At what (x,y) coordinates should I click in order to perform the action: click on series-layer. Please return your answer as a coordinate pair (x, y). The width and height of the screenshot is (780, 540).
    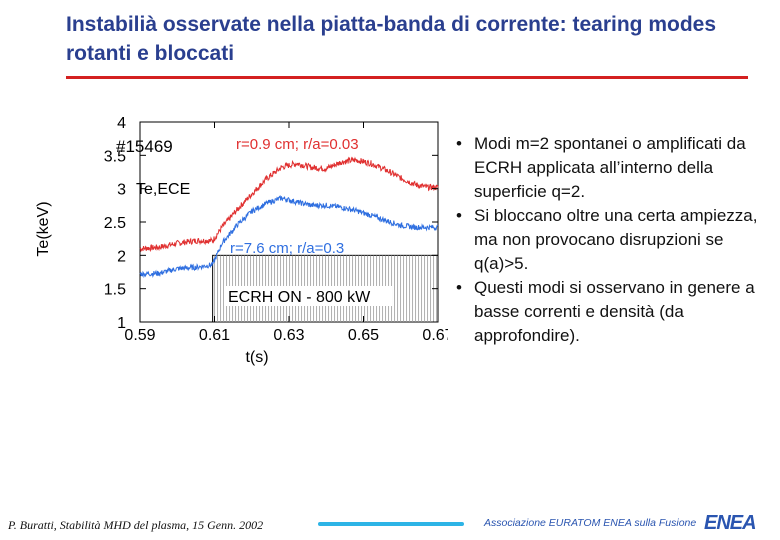
    Looking at the image, I should click on (289, 217).